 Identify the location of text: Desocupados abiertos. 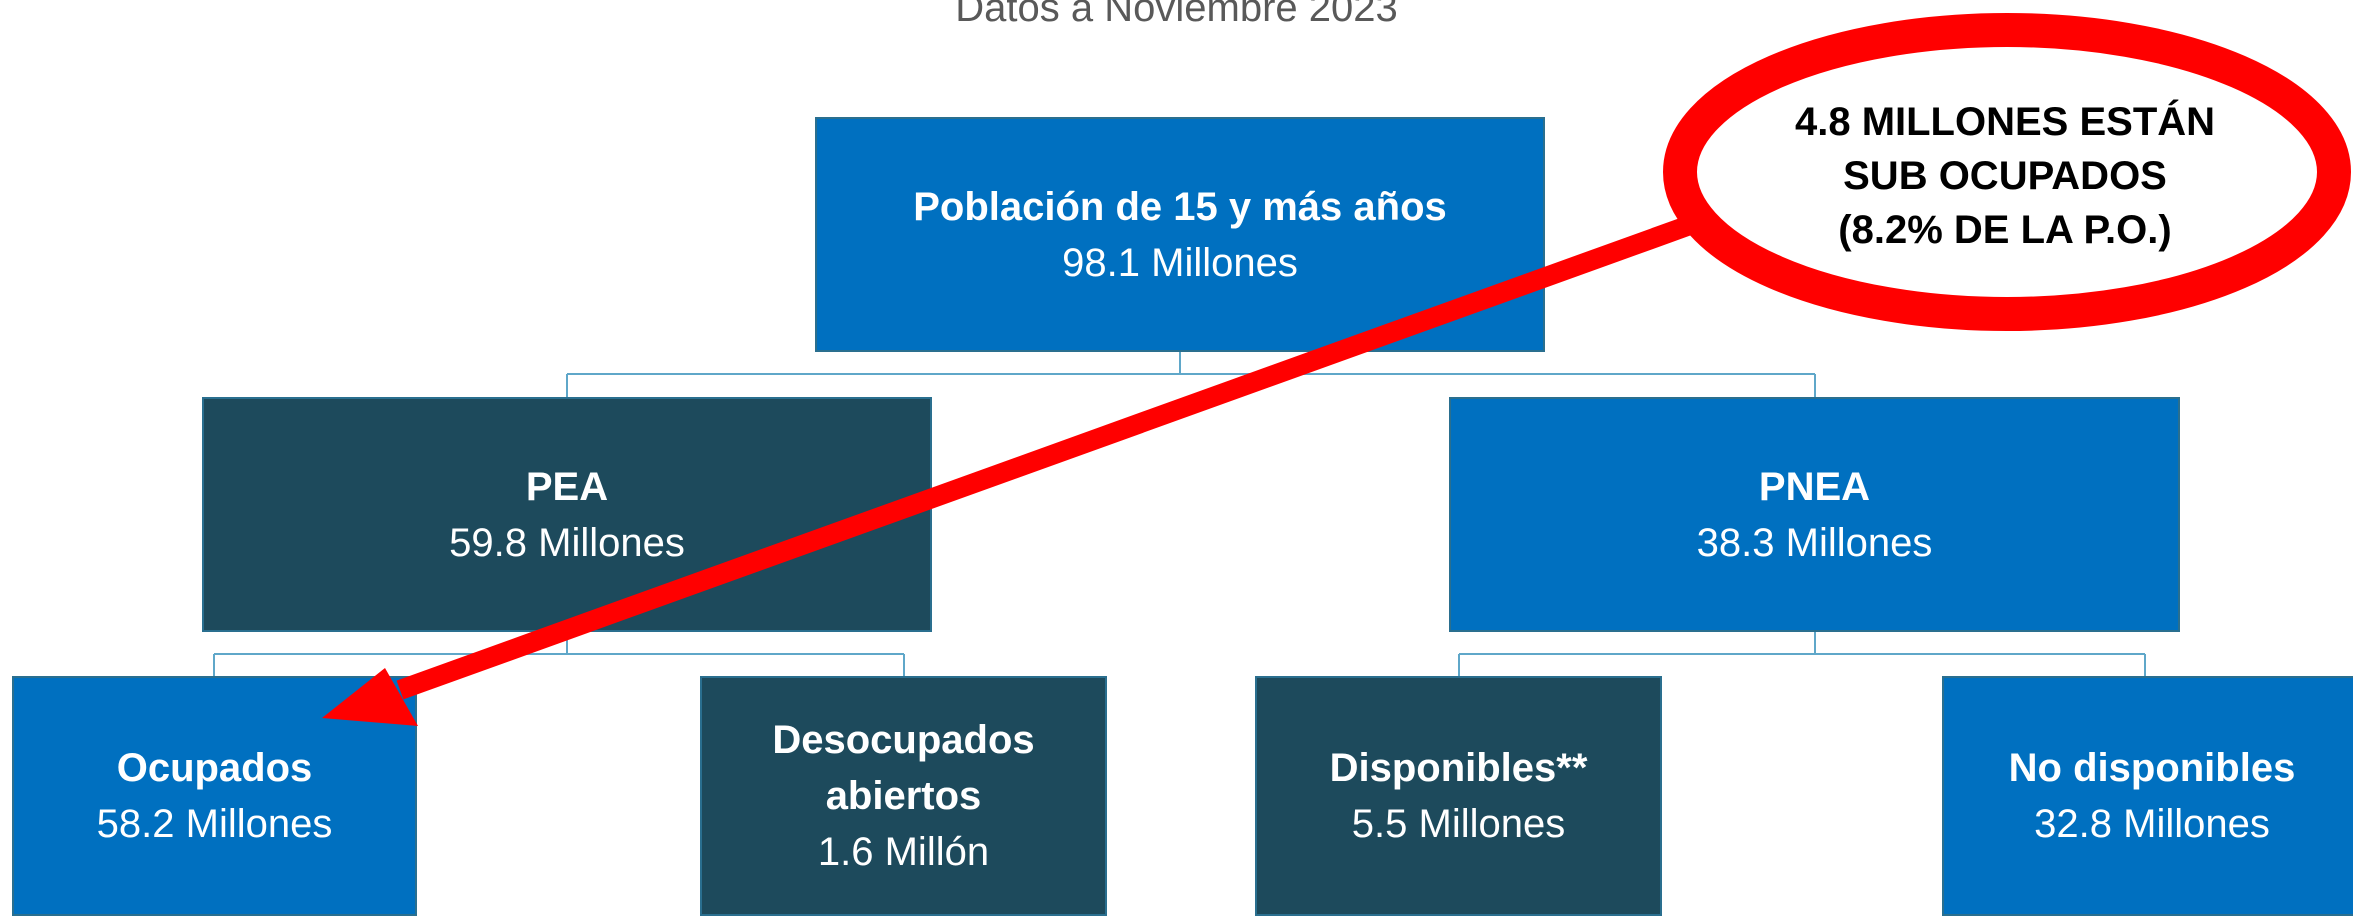
(903, 768).